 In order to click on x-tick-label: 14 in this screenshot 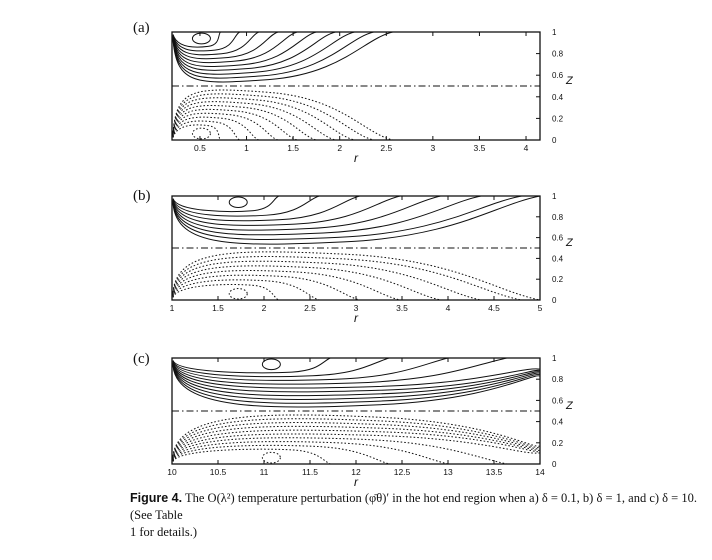, I will do `click(540, 472)`.